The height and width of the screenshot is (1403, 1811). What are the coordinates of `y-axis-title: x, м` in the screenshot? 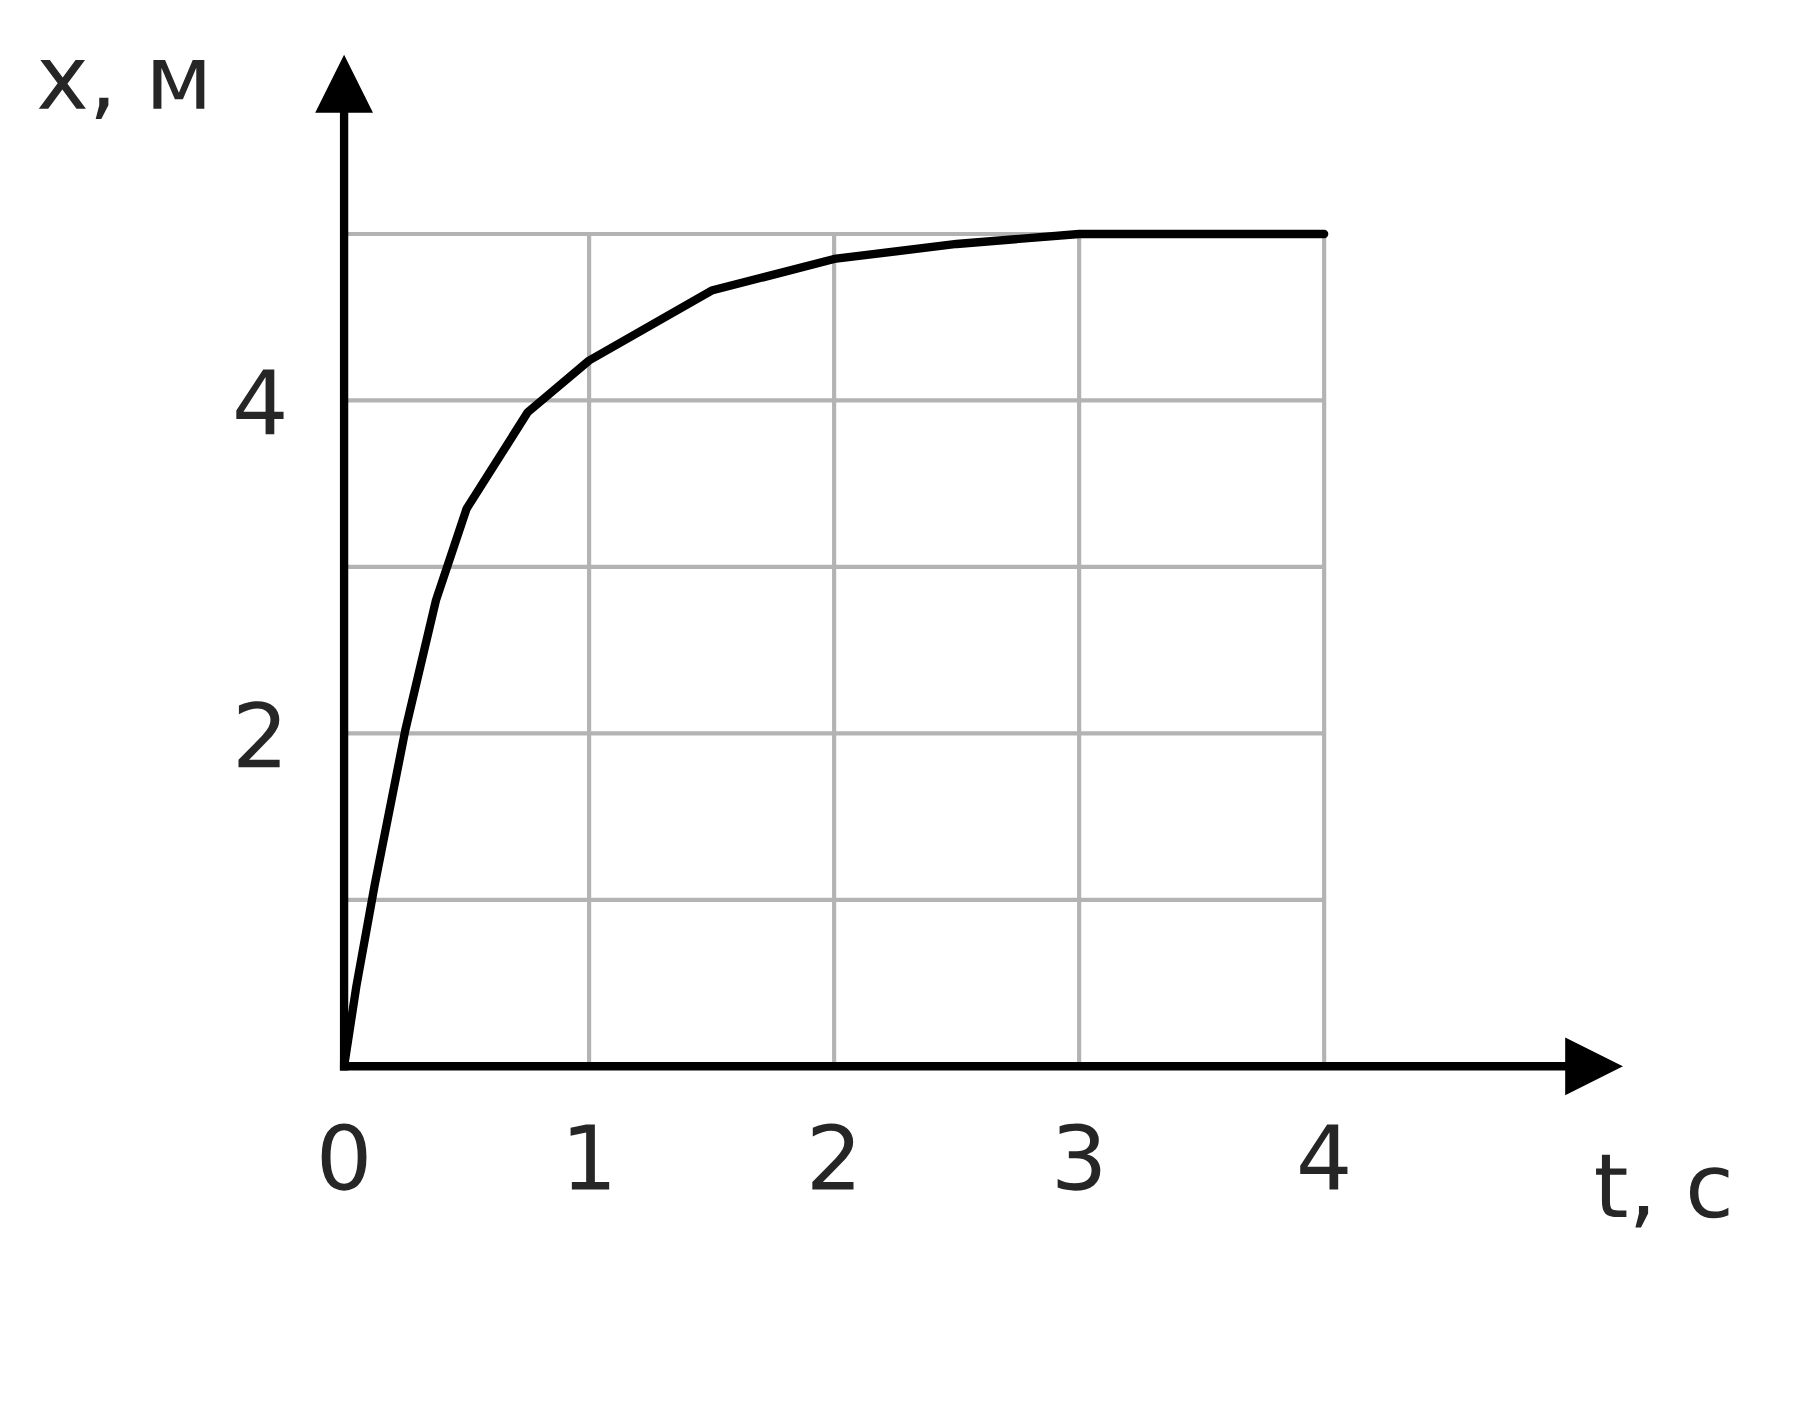 It's located at (121, 90).